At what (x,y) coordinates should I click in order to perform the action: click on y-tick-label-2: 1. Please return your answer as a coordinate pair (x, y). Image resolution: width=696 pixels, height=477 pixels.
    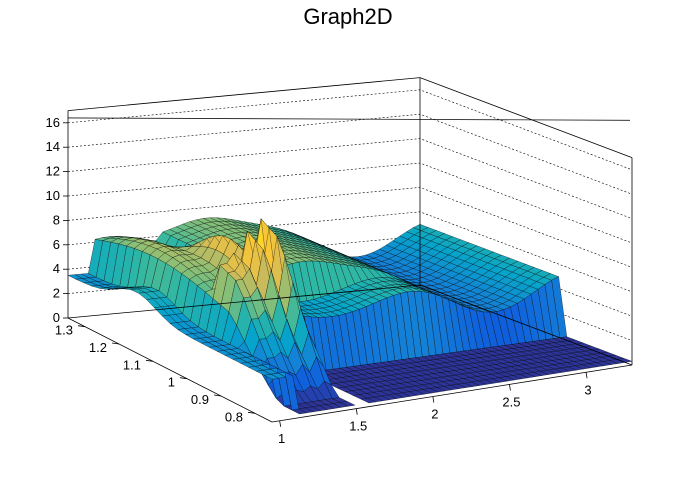
    Looking at the image, I should click on (171, 382).